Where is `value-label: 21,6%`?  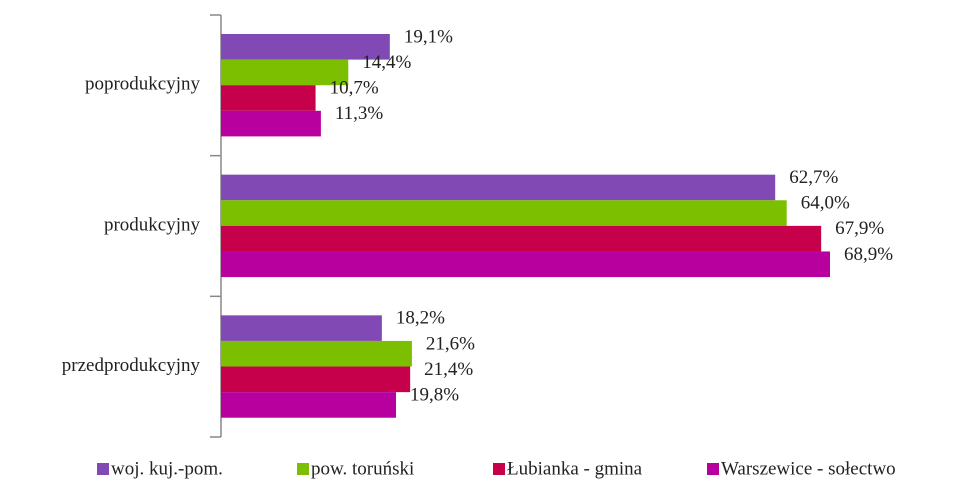
value-label: 21,6% is located at coordinates (450, 343).